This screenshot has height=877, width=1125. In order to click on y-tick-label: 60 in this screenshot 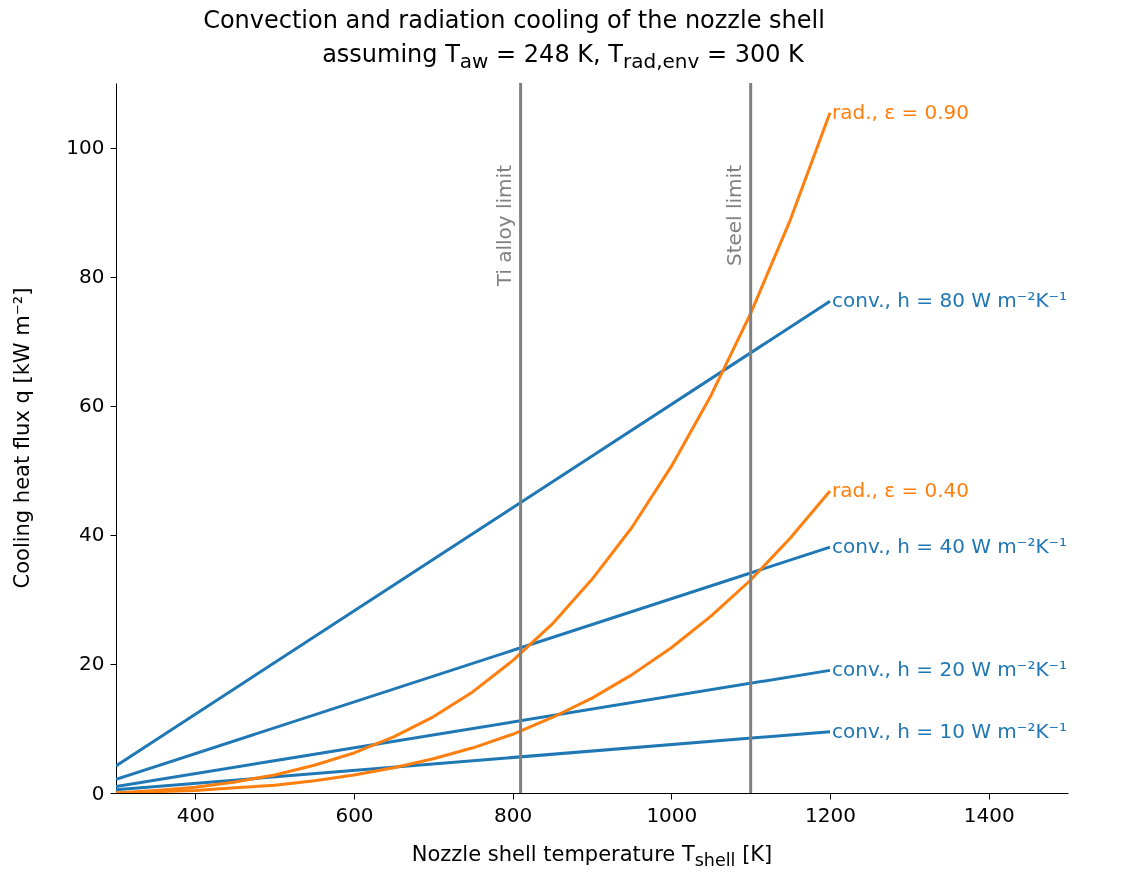, I will do `click(92, 405)`.